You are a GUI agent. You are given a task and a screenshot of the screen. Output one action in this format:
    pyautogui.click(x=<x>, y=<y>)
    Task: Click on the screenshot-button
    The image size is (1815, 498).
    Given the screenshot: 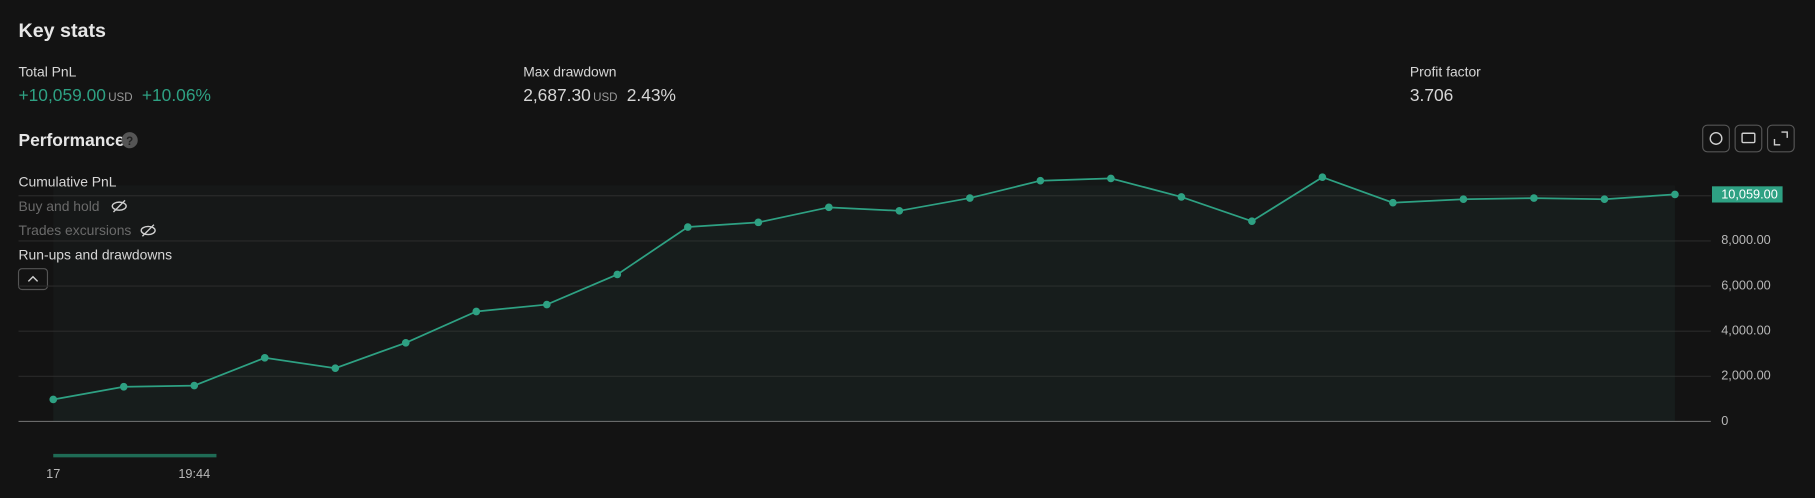 What is the action you would take?
    pyautogui.click(x=1748, y=138)
    